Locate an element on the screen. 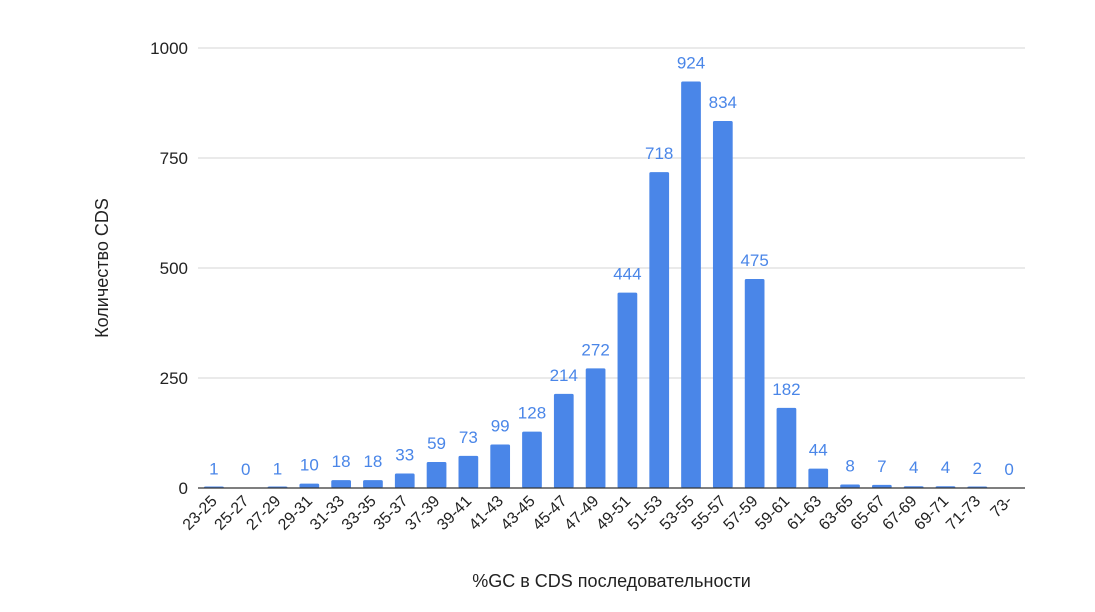 Image resolution: width=1095 pixels, height=612 pixels. data-label: 2 is located at coordinates (977, 468).